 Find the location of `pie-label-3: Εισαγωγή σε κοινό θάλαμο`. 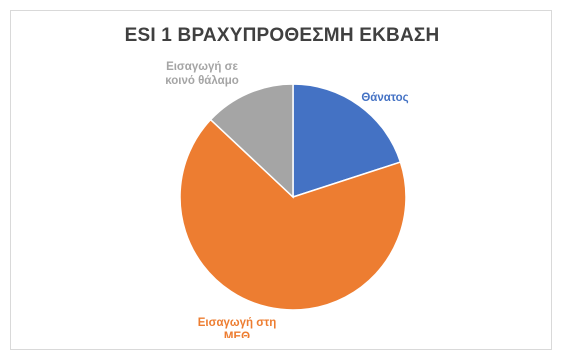

pie-label-3: Εισαγωγή σε κοινό θάλαμο is located at coordinates (202, 74).